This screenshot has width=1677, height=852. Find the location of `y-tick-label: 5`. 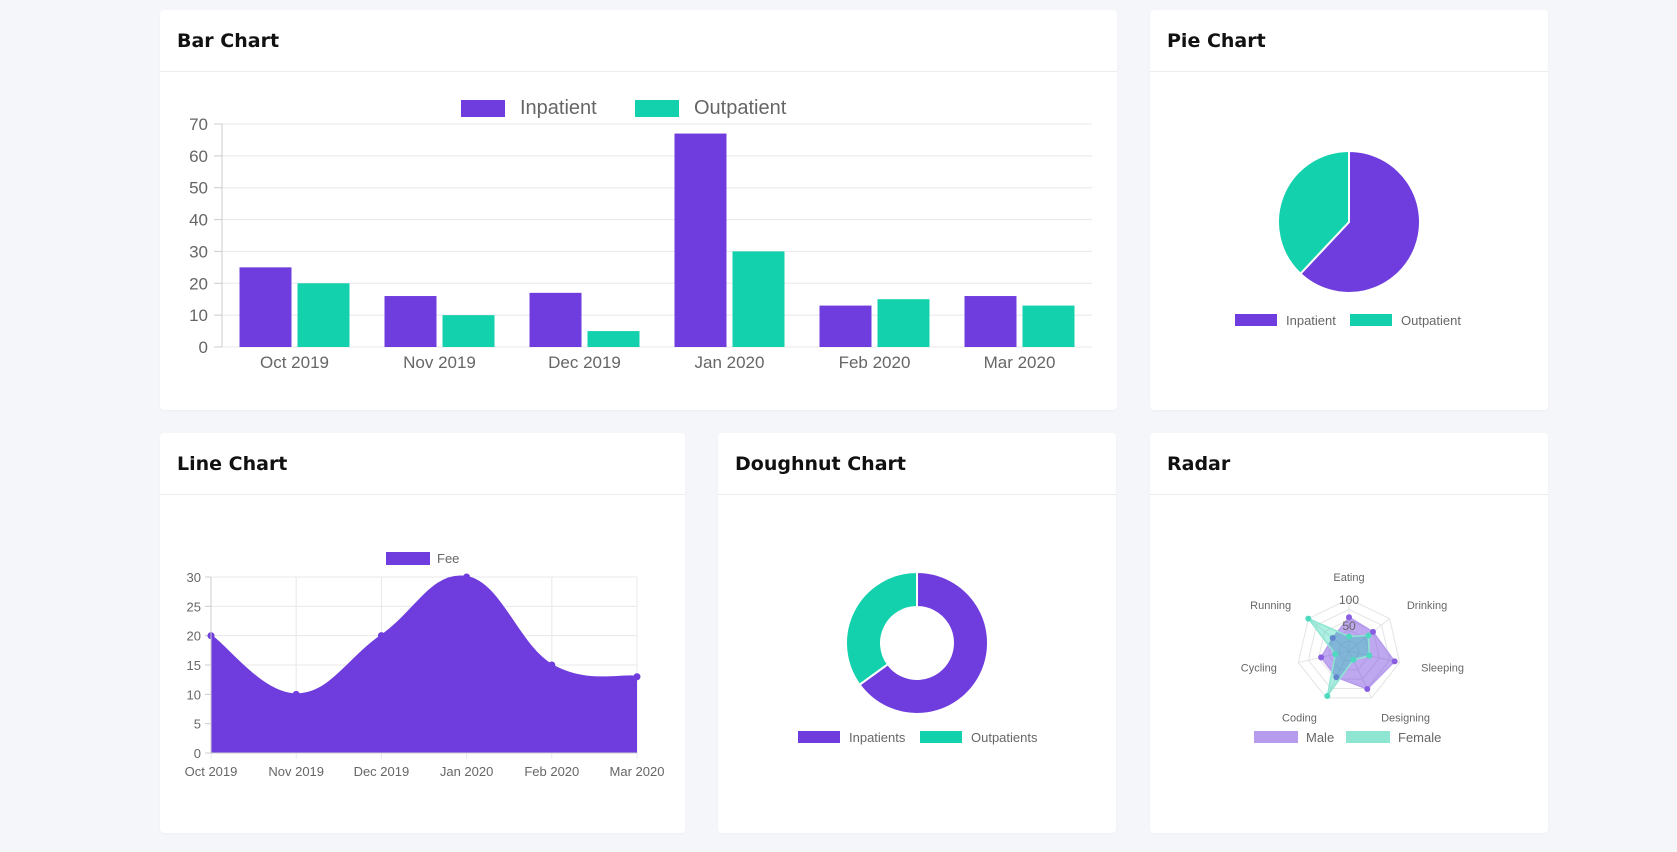

y-tick-label: 5 is located at coordinates (197, 724).